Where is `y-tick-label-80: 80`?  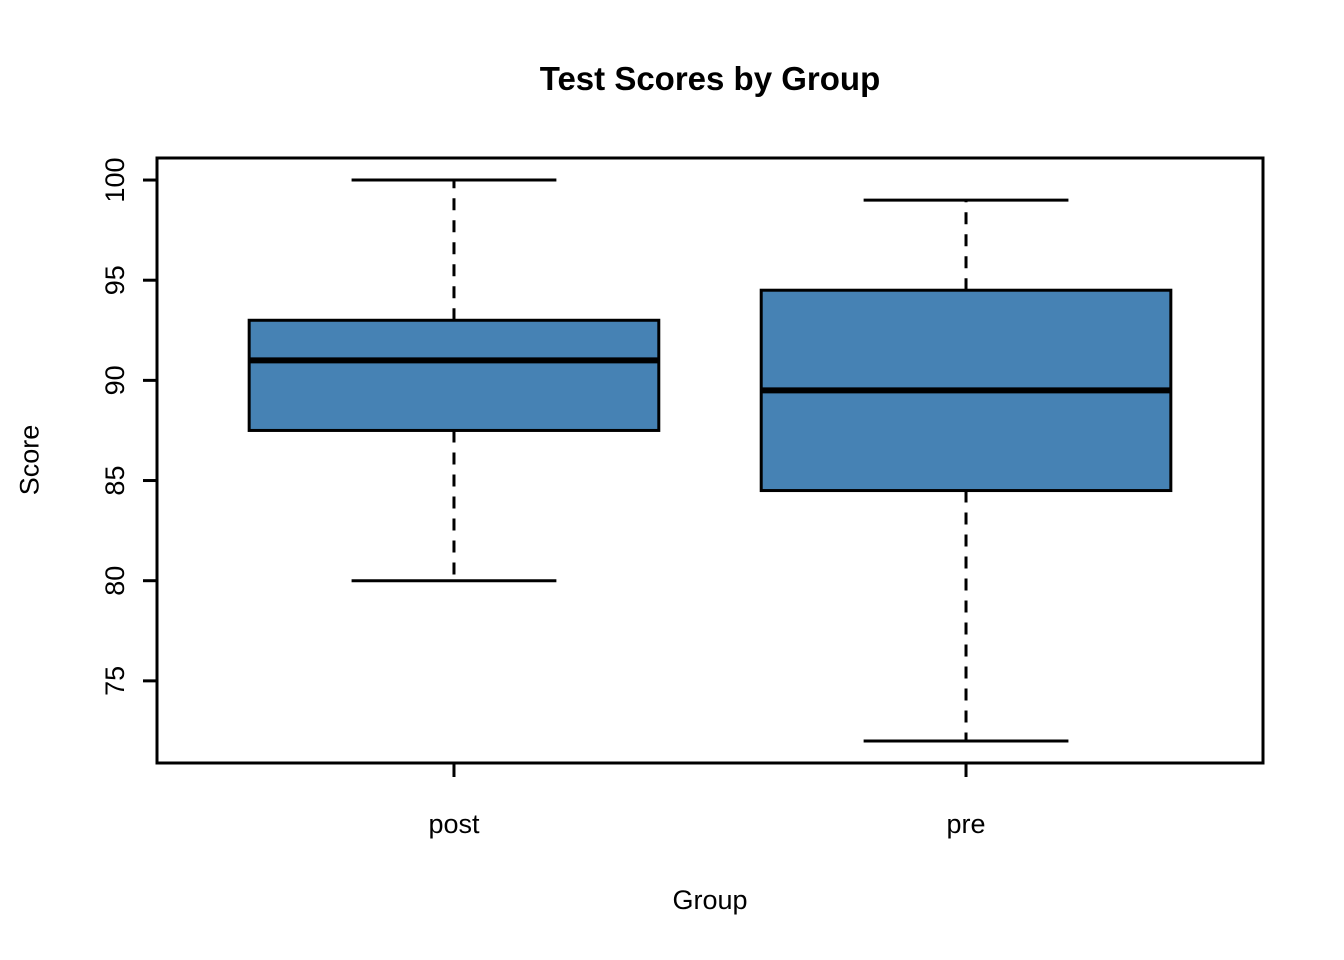 y-tick-label-80: 80 is located at coordinates (115, 581).